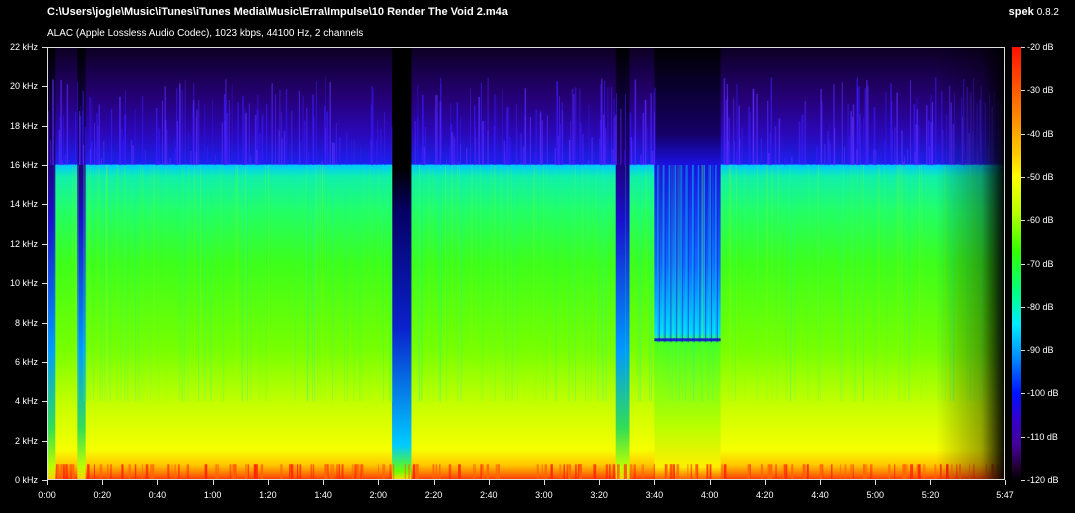 Image resolution: width=1075 pixels, height=513 pixels. What do you see at coordinates (677, 254) in the screenshot?
I see `comb-gap` at bounding box center [677, 254].